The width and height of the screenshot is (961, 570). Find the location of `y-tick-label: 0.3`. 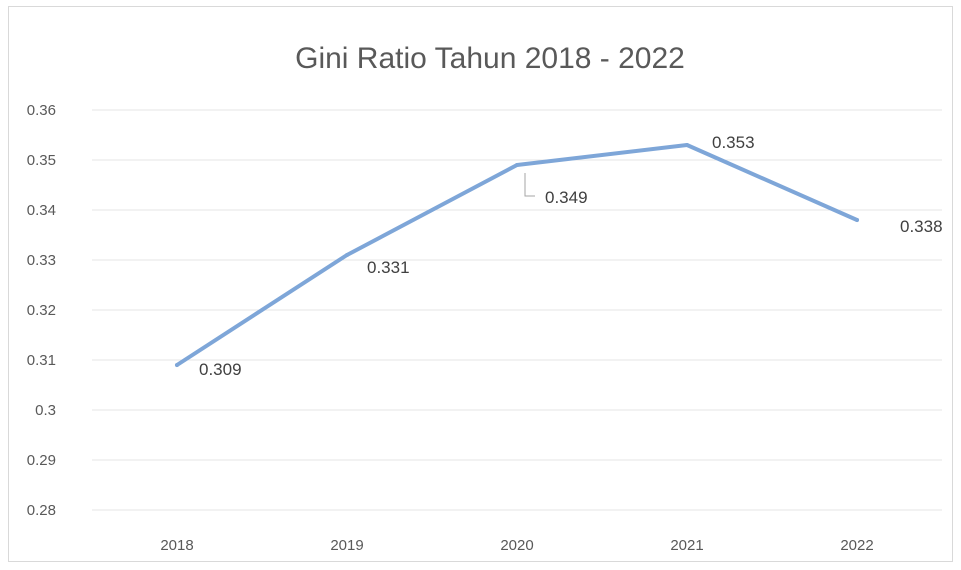

y-tick-label: 0.3 is located at coordinates (45, 410).